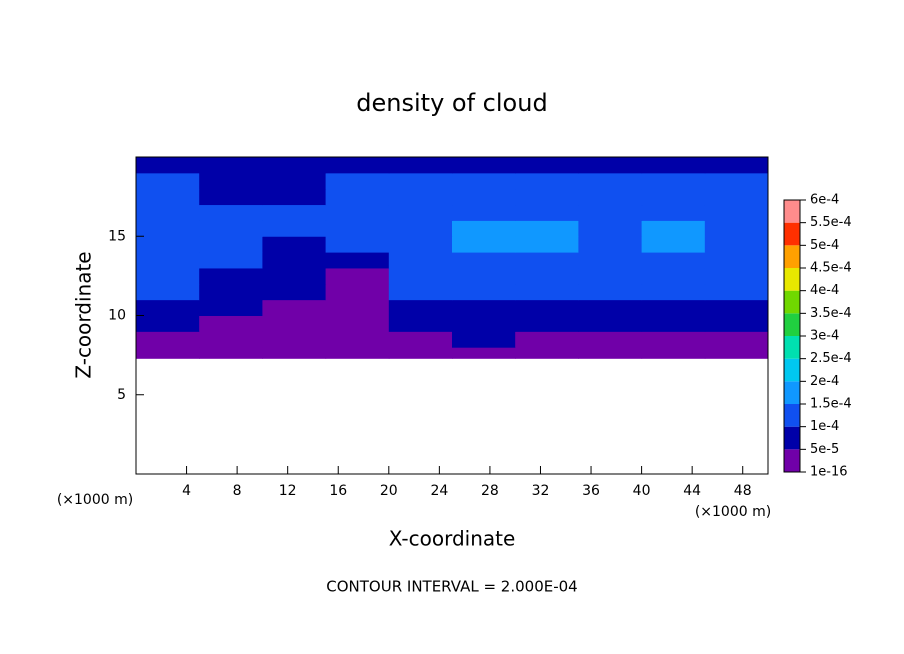 The width and height of the screenshot is (904, 654). What do you see at coordinates (829, 472) in the screenshot?
I see `colorbar-label: 1e-16` at bounding box center [829, 472].